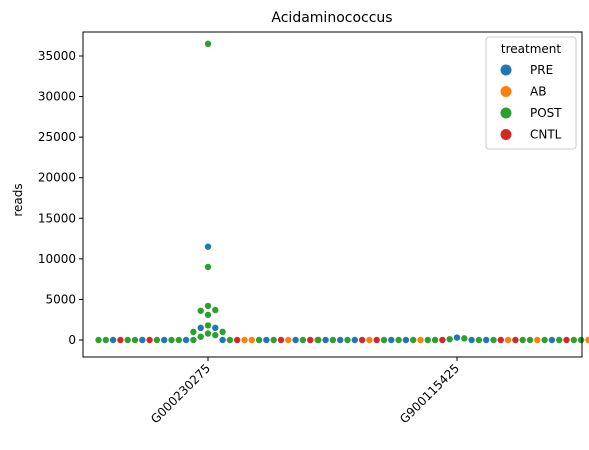 This screenshot has height=450, width=589. Describe the element at coordinates (57, 218) in the screenshot. I see `y-tick-label: 15000` at that location.